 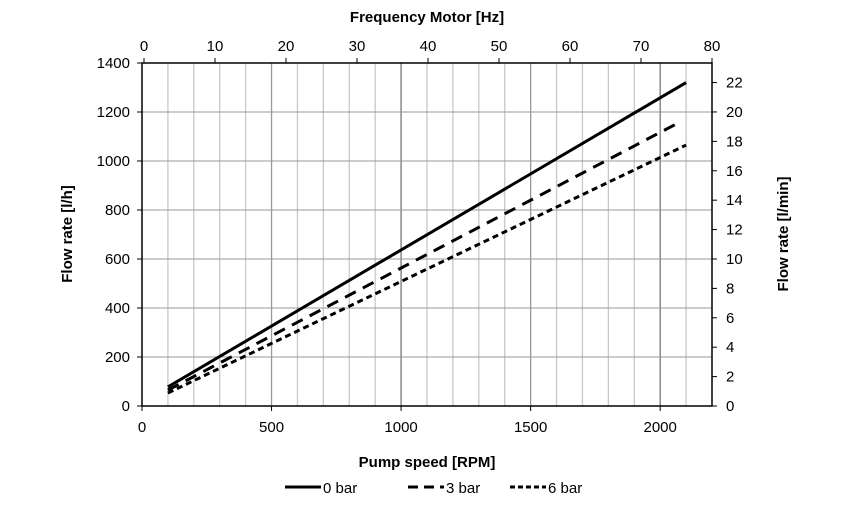 I want to click on x-tick-label: 2000, so click(x=659, y=427).